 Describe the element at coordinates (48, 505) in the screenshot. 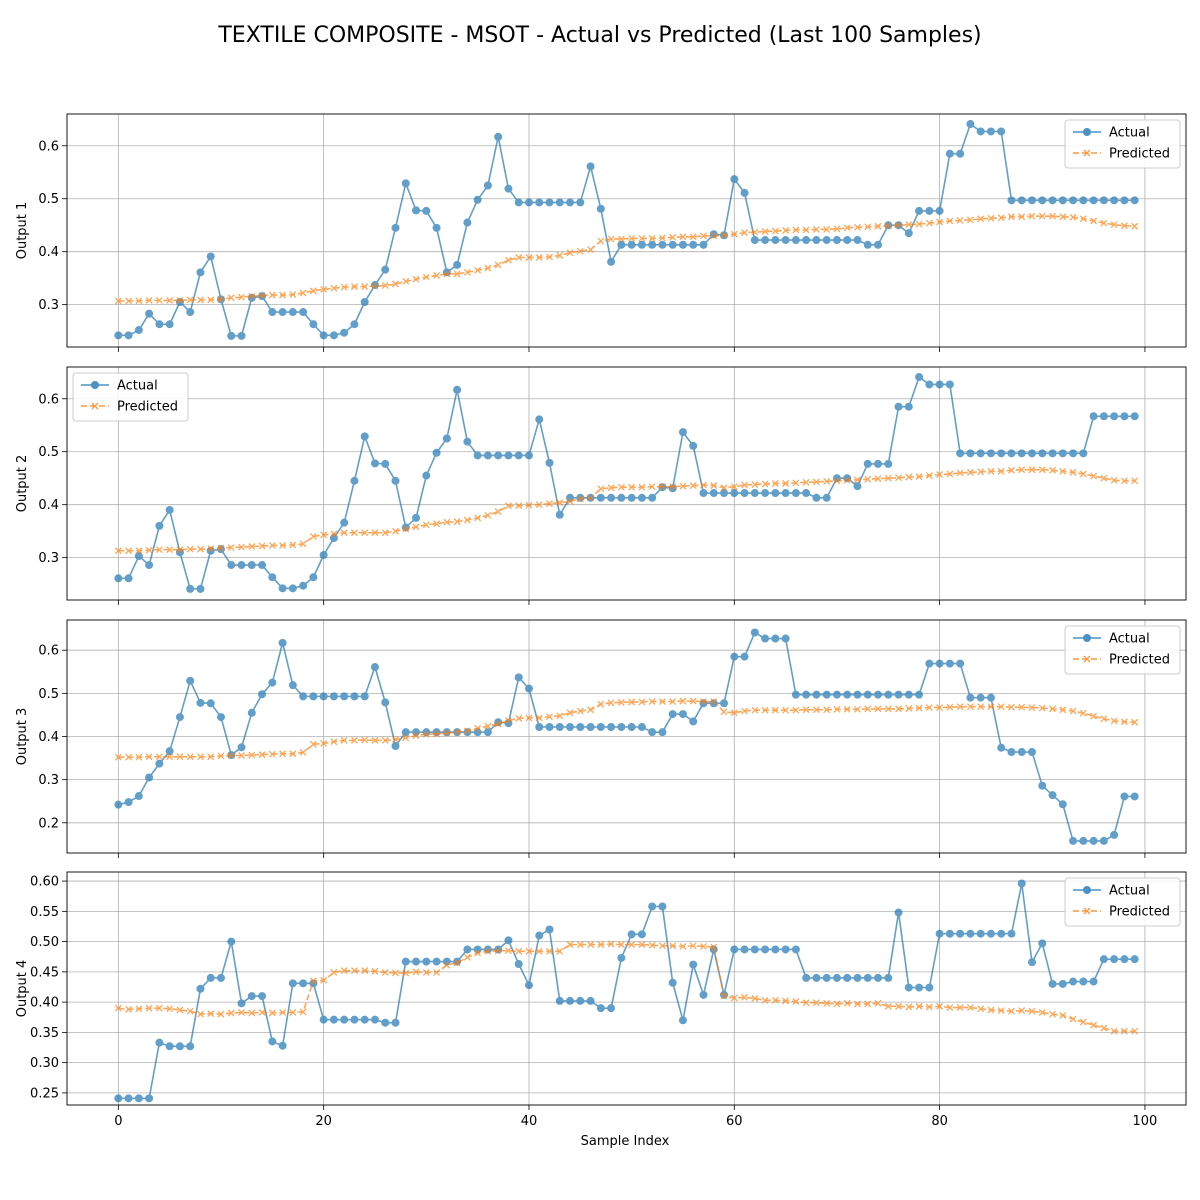

I see `y-tick-label: 0.4` at that location.